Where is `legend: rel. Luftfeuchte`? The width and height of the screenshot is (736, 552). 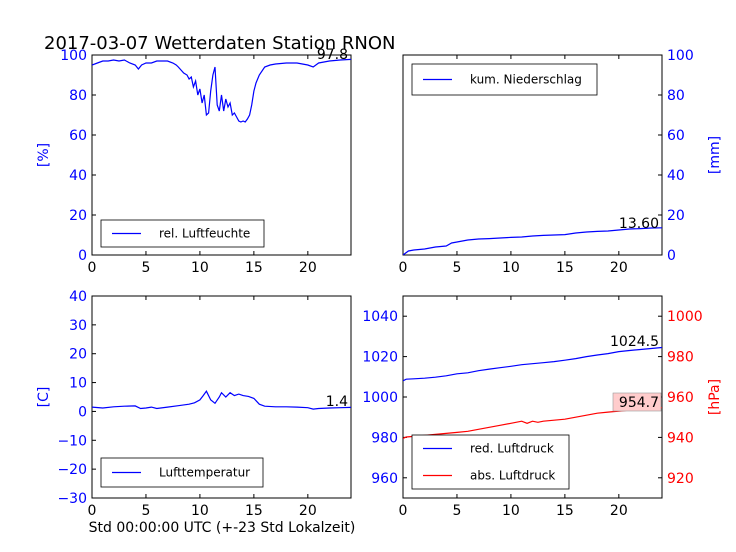
legend: rel. Luftfeuchte is located at coordinates (182, 233).